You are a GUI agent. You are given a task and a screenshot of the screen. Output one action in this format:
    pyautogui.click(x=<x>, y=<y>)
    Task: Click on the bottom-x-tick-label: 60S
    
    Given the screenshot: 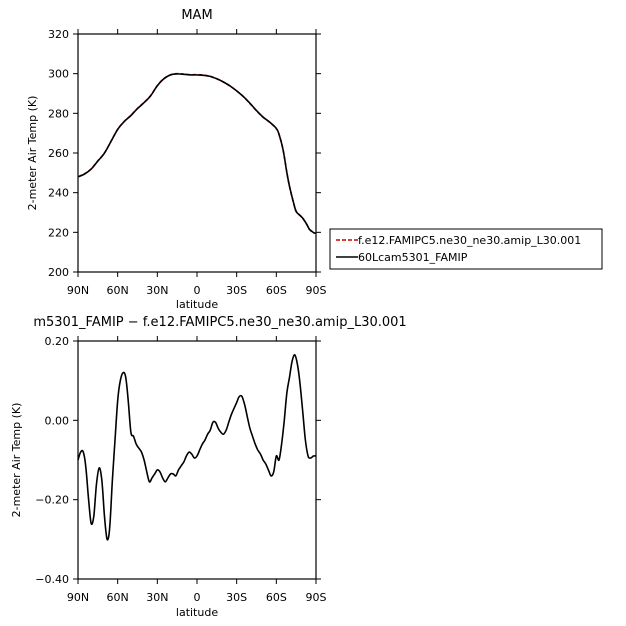 What is the action you would take?
    pyautogui.click(x=276, y=597)
    